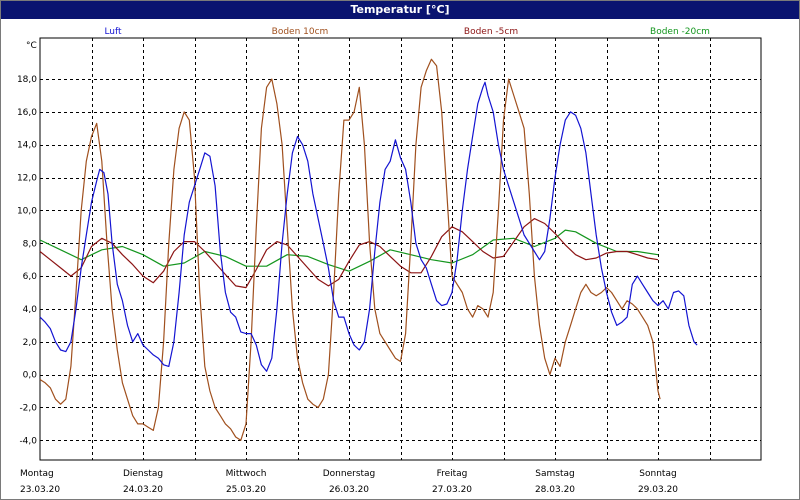 Image resolution: width=800 pixels, height=500 pixels. What do you see at coordinates (143, 490) in the screenshot?
I see `x-tick-date: 24.03.20` at bounding box center [143, 490].